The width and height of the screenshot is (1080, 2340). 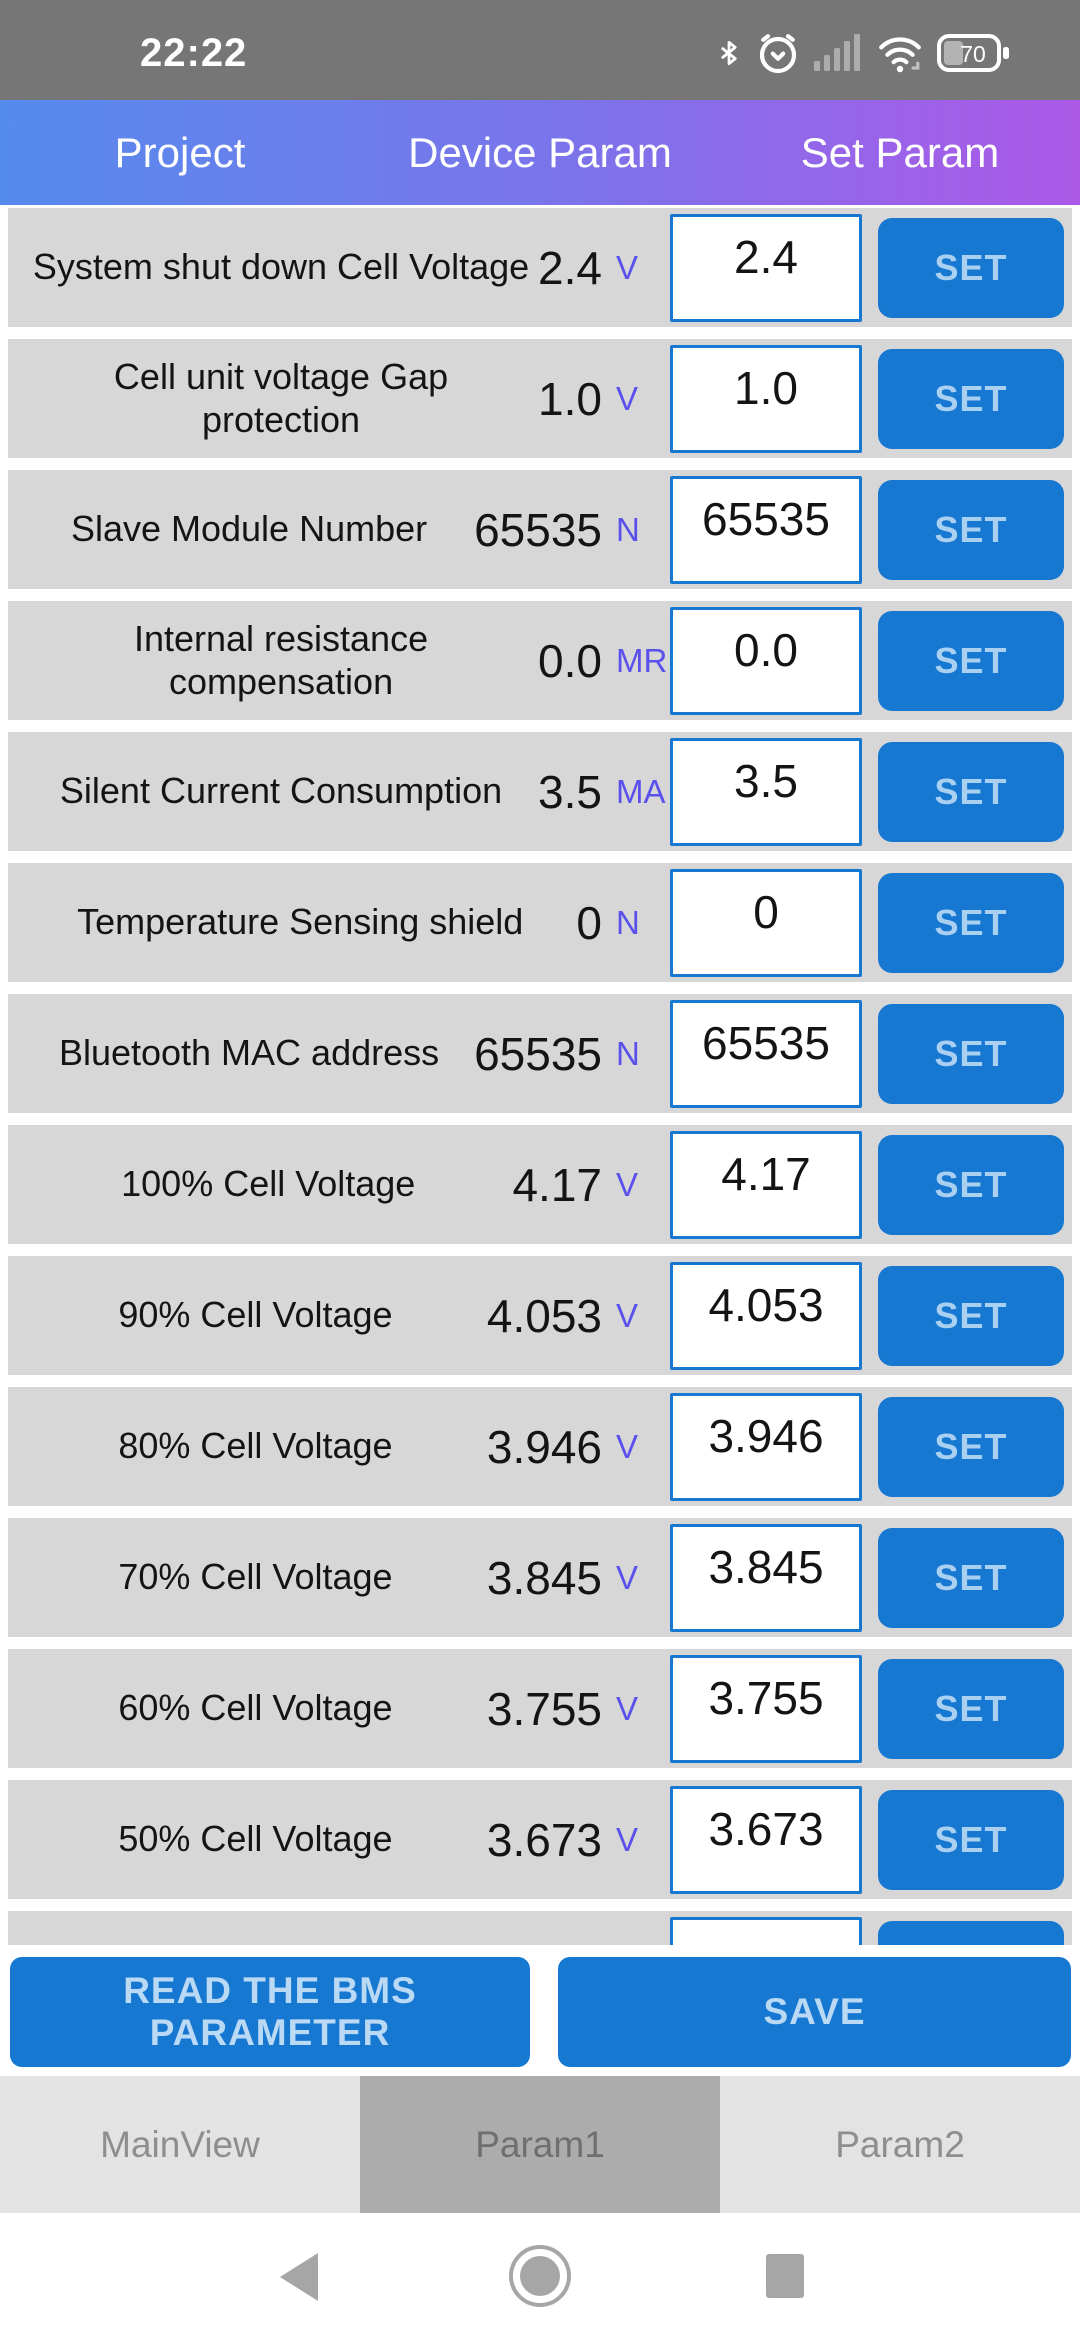 I want to click on param-row-left: Temperature Sensing shield 0 N, so click(x=351, y=923).